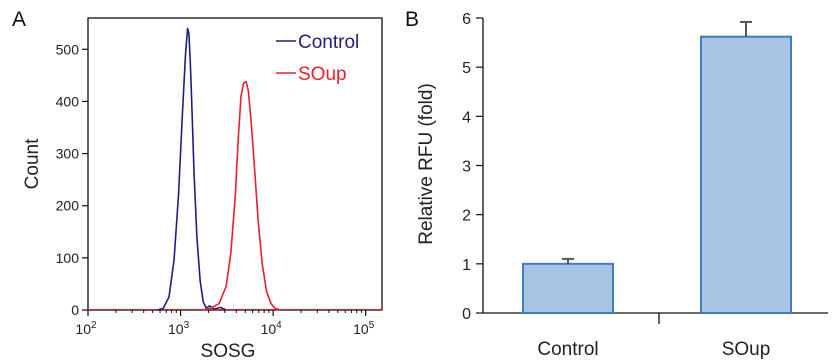 The image size is (832, 362). What do you see at coordinates (68, 154) in the screenshot?
I see `panel-a-ytick-label: 300` at bounding box center [68, 154].